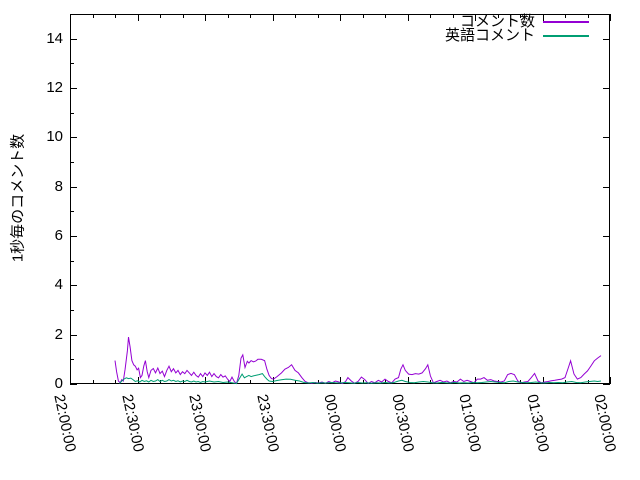  What do you see at coordinates (54, 137) in the screenshot?
I see `y-tick-label: 10` at bounding box center [54, 137].